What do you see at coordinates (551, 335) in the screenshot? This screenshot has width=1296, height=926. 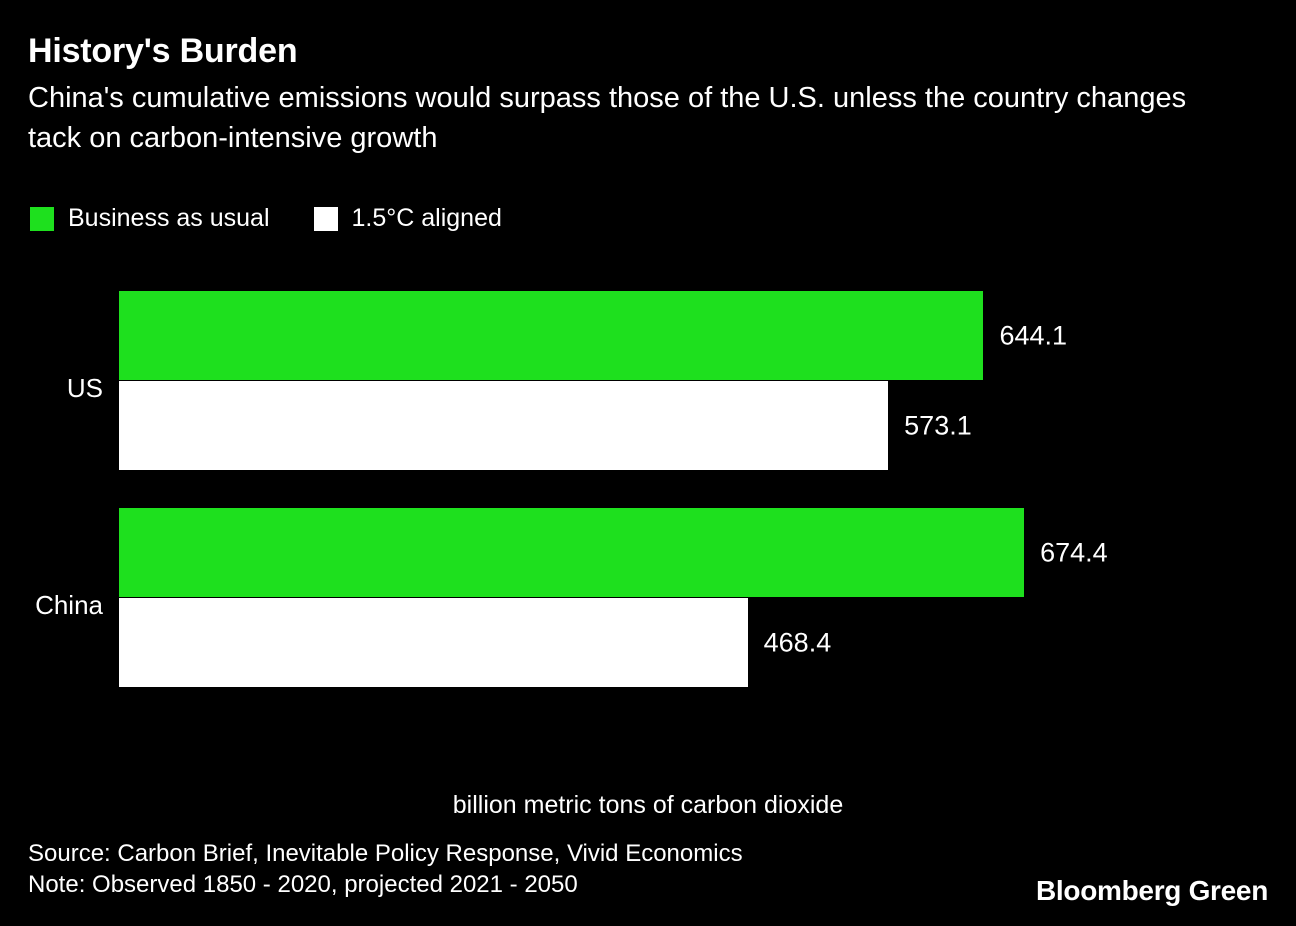 I see `bar-us-business-as-usual` at bounding box center [551, 335].